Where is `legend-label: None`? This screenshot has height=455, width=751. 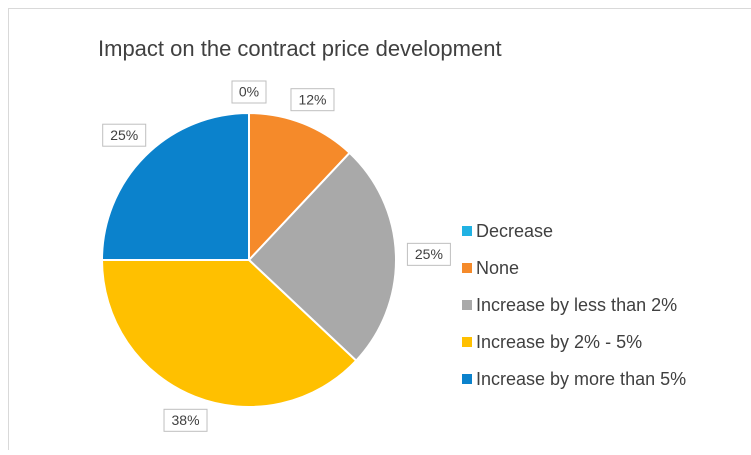
legend-label: None is located at coordinates (497, 268).